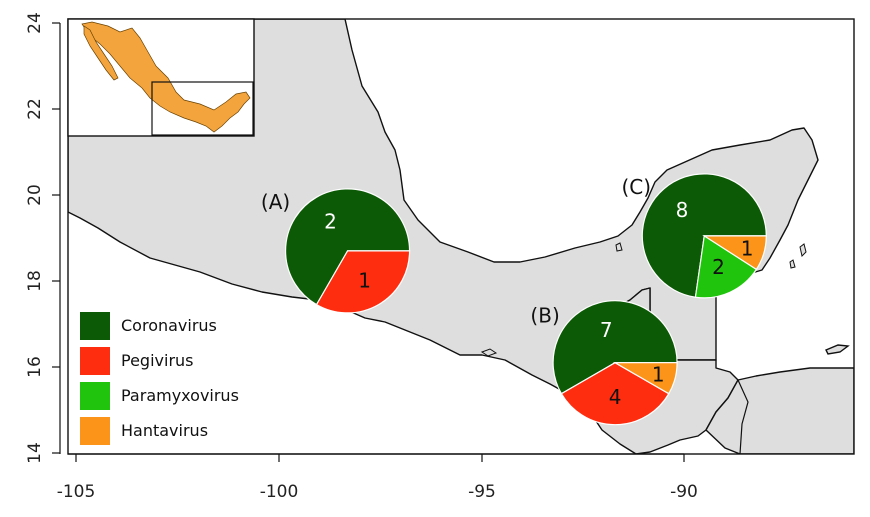 The width and height of the screenshot is (870, 517). What do you see at coordinates (482, 492) in the screenshot?
I see `x-tick-label: -95` at bounding box center [482, 492].